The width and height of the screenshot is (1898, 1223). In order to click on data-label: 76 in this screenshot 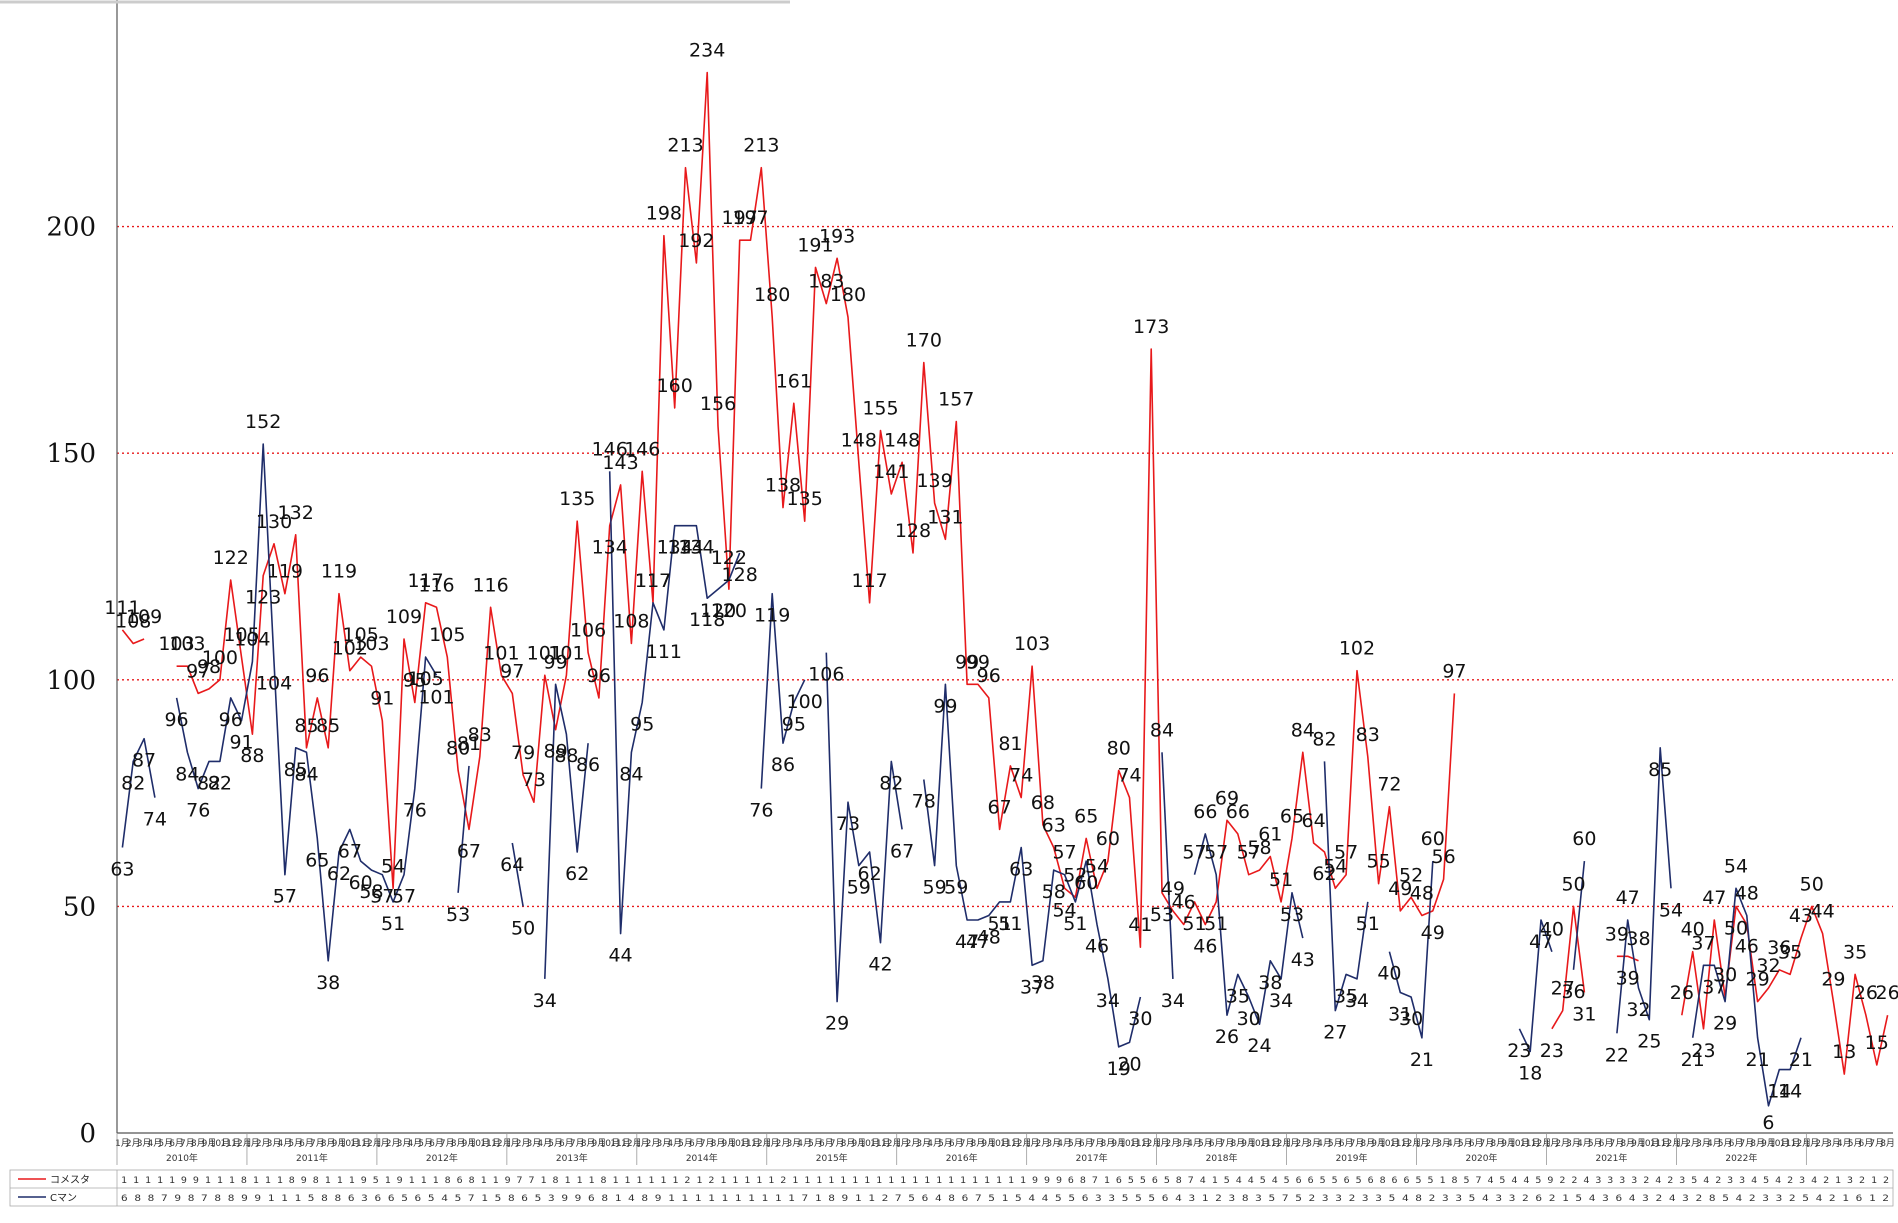, I will do `click(415, 811)`.